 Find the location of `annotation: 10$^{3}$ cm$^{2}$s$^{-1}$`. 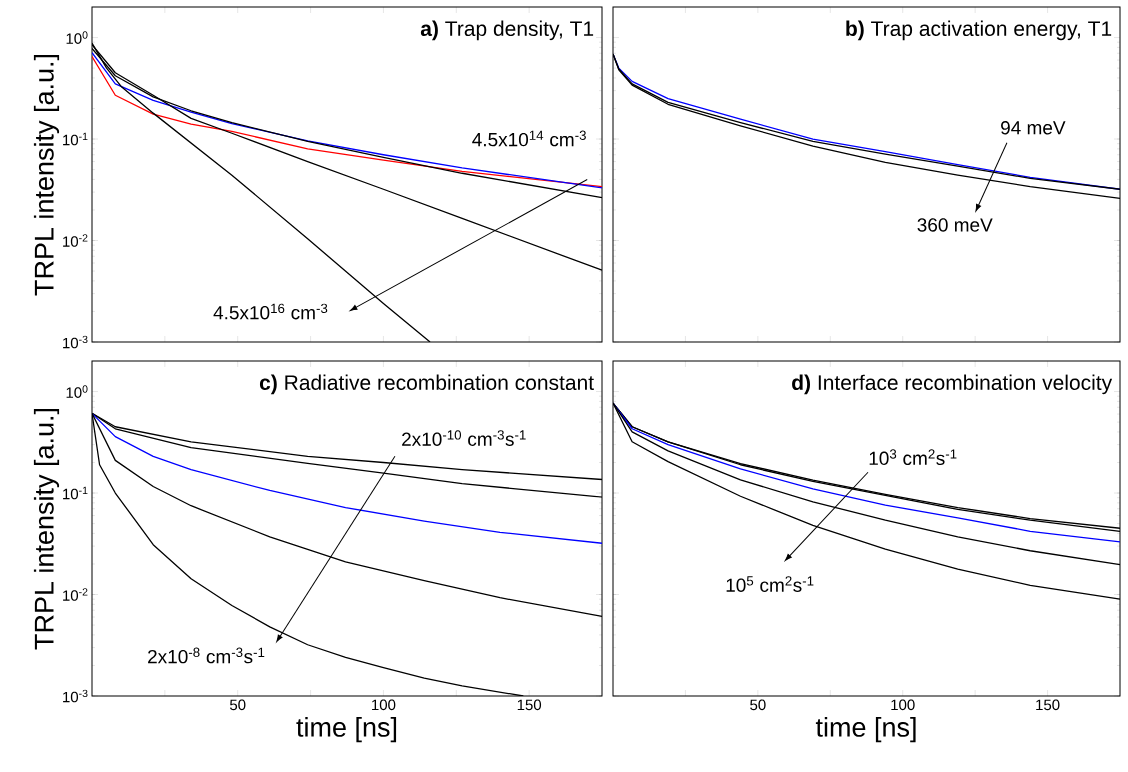

annotation: 10$^{3}$ cm$^{2}$s$^{-1}$ is located at coordinates (913, 457).